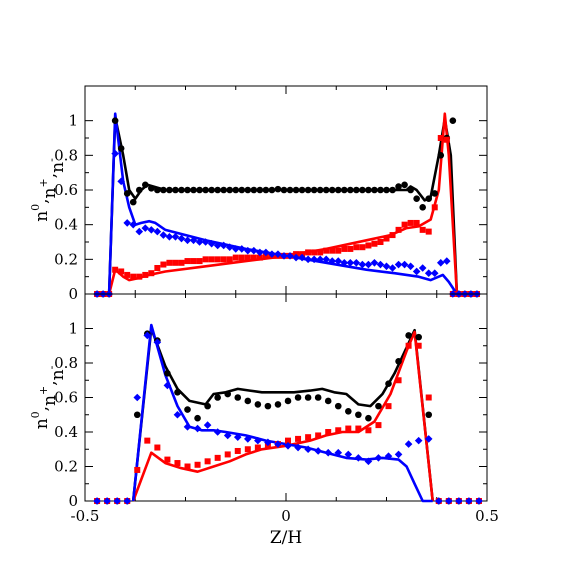  What do you see at coordinates (48, 397) in the screenshot?
I see `y-axis-title: n0,n+,n-` at bounding box center [48, 397].